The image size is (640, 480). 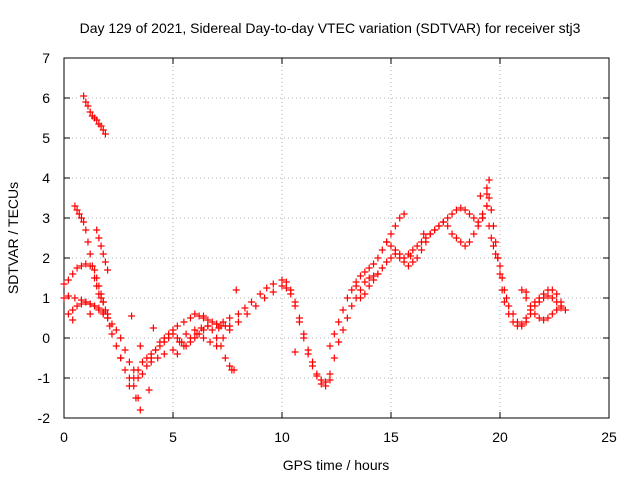 What do you see at coordinates (543, 305) in the screenshot?
I see `series-O` at bounding box center [543, 305].